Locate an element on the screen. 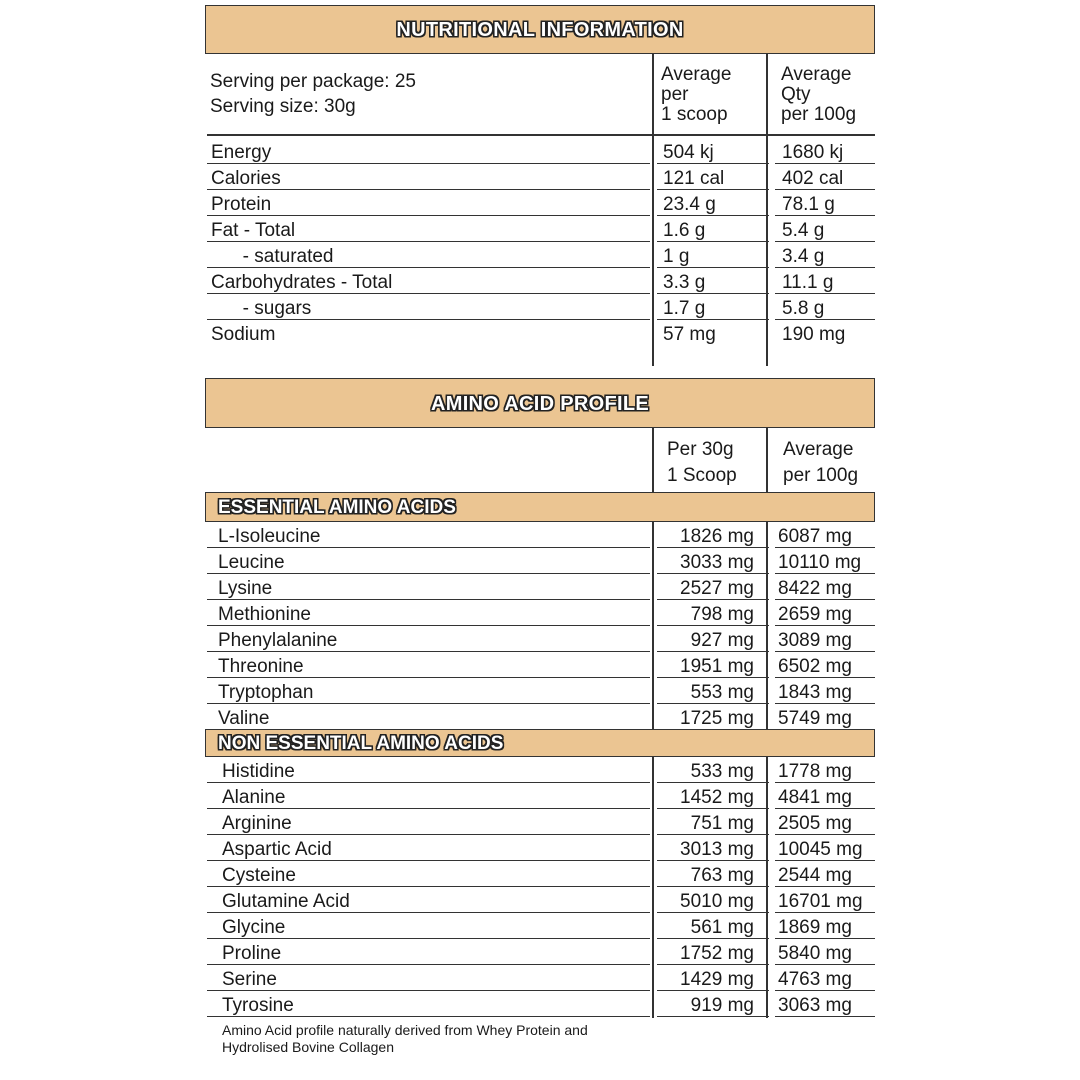  nutrient-name: Protein is located at coordinates (428, 203).